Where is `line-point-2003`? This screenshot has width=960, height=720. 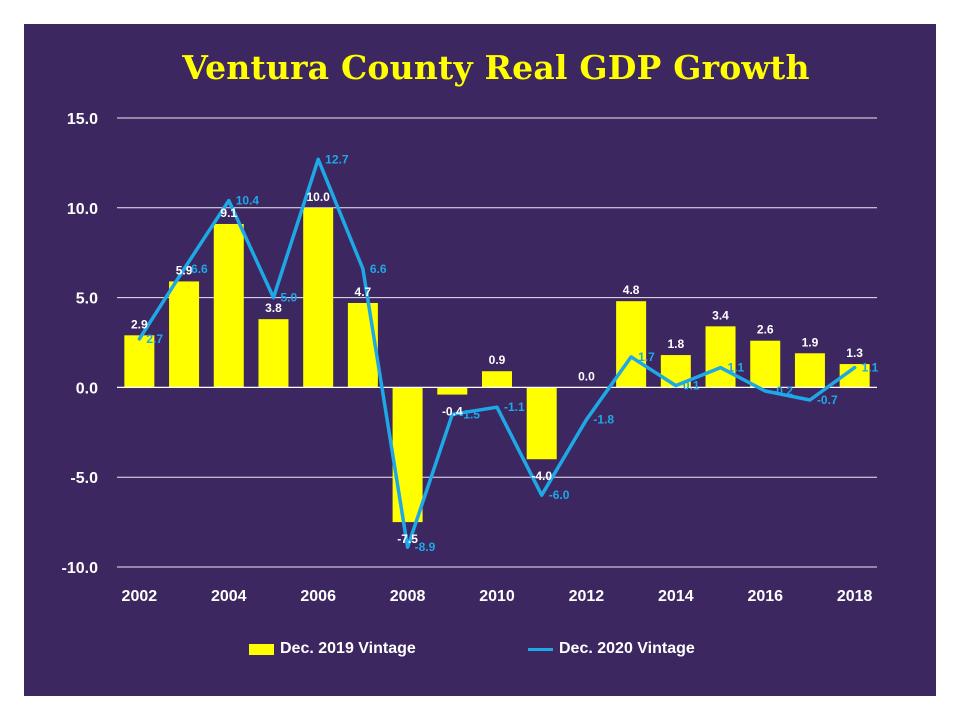
line-point-2003 is located at coordinates (184, 269).